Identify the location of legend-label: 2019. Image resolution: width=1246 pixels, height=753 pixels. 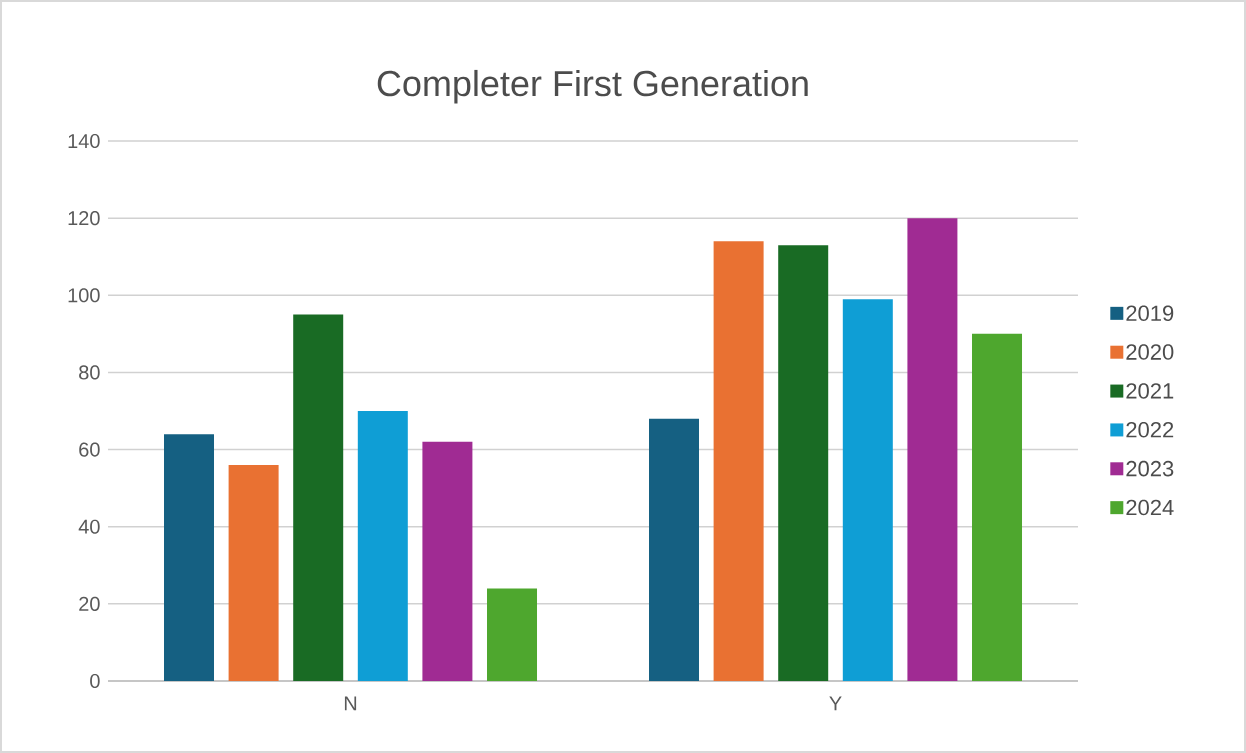
(1150, 313).